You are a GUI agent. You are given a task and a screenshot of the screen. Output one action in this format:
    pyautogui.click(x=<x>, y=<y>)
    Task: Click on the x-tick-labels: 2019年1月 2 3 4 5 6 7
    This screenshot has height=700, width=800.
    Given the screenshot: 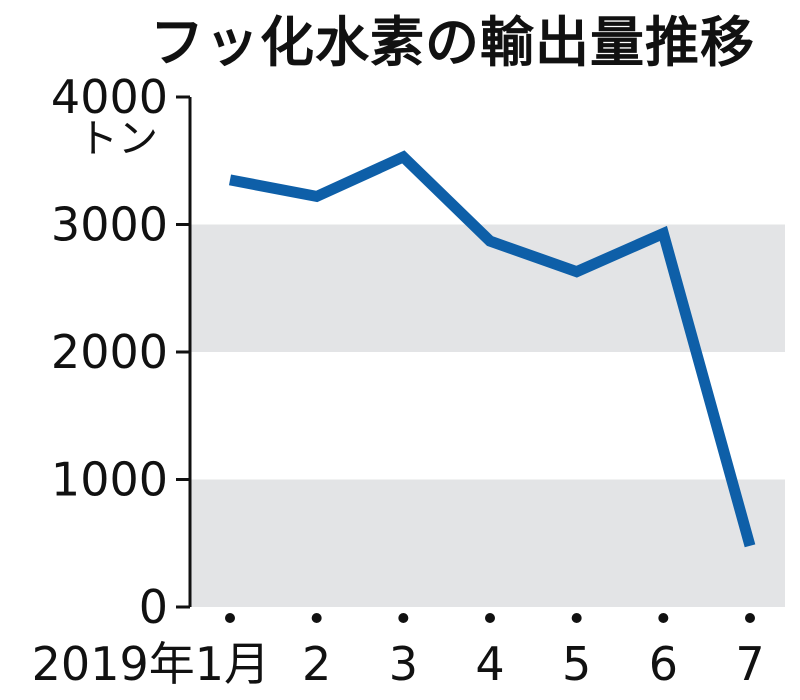 What is the action you would take?
    pyautogui.click(x=398, y=664)
    